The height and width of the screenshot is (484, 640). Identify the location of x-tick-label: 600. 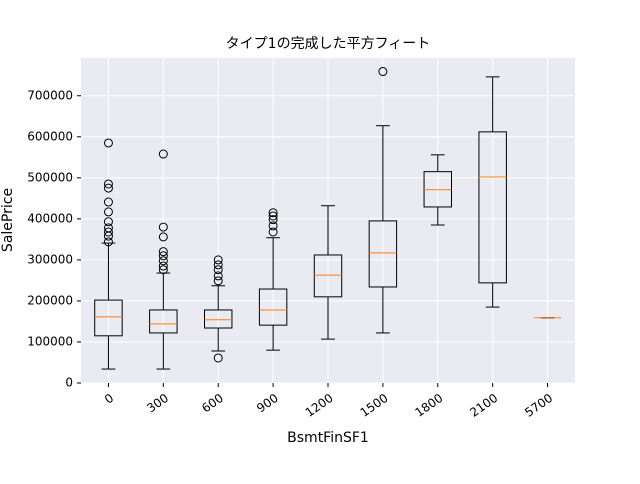
(212, 403).